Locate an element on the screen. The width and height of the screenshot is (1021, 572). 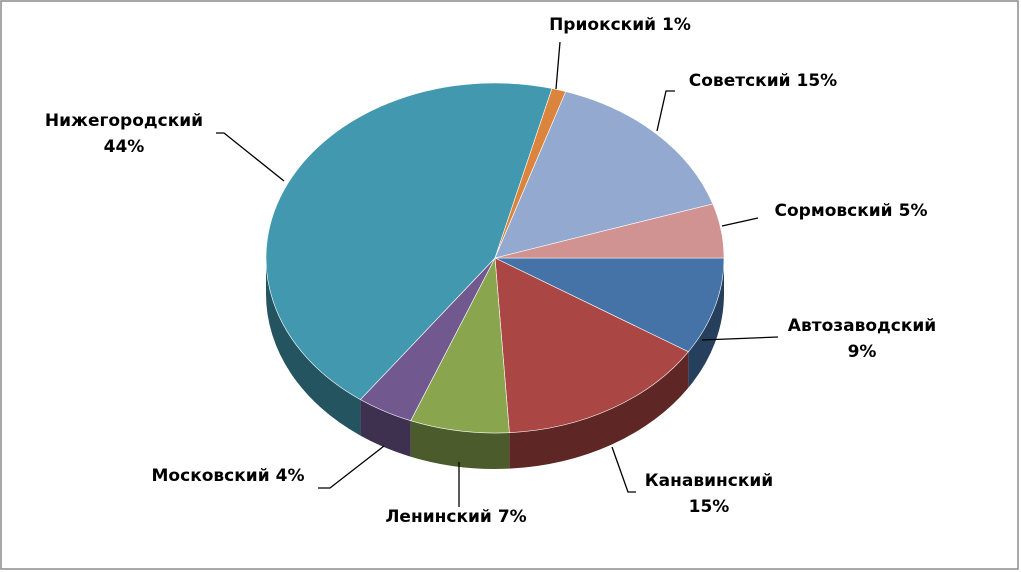
category-label: Советский is located at coordinates (740, 81).